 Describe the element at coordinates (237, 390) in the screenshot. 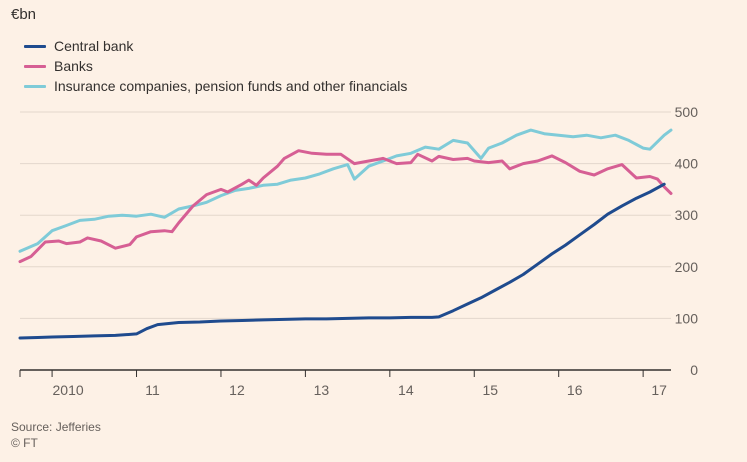

I see `x-tick-label-12: 12` at that location.